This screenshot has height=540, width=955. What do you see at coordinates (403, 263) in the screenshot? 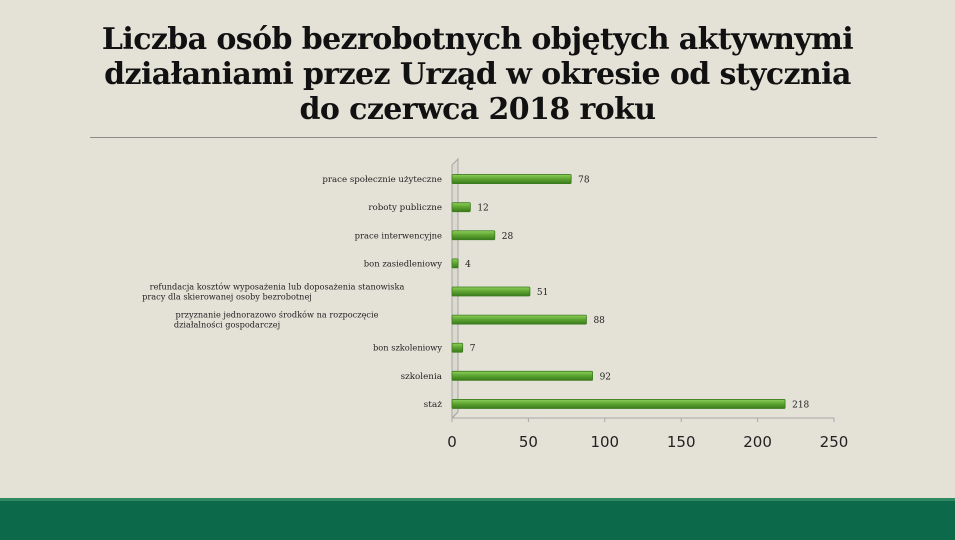
I see `category-label: bon zasiedleniowy` at bounding box center [403, 263].